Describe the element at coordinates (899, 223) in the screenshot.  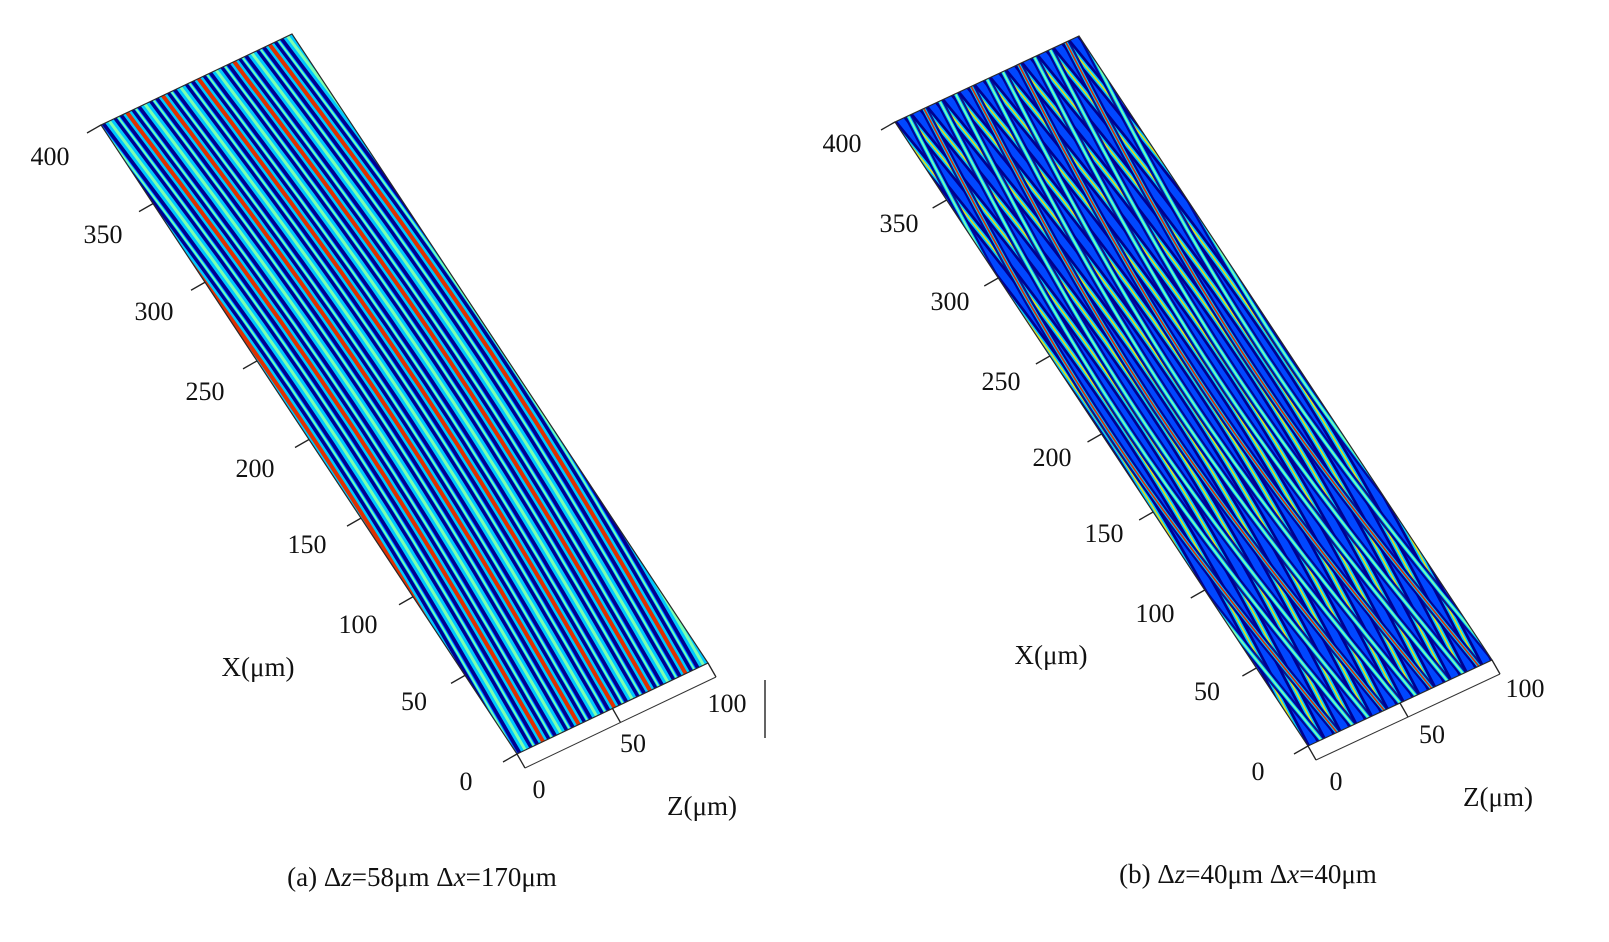
I see `x-tick-label-b-7: 350` at that location.